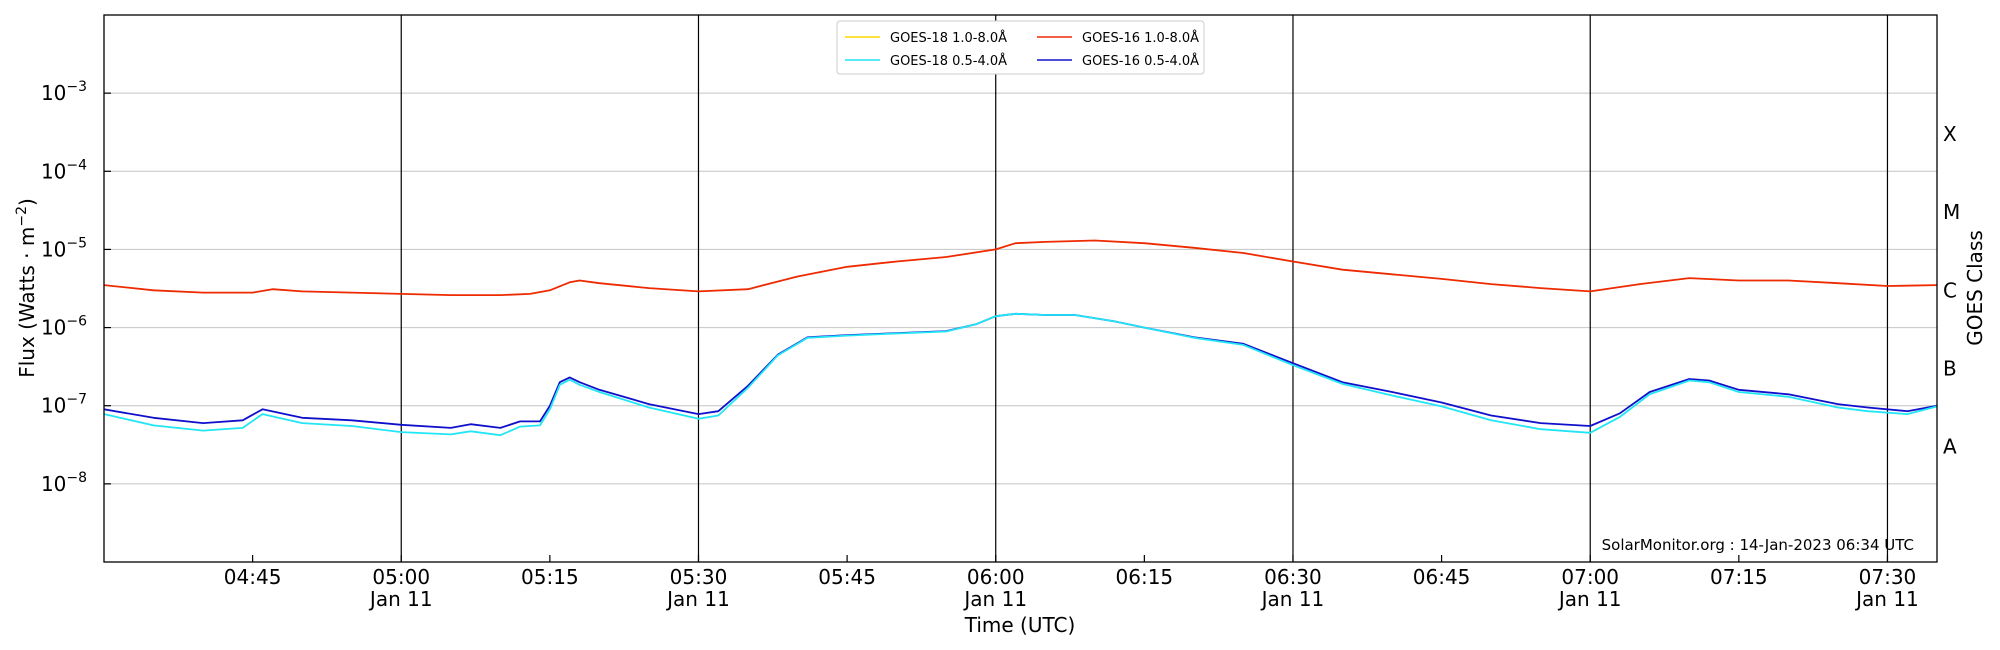  I want to click on source-annotation: SolarMonitor.org : 14-Jan-2023 06:34 UTC, so click(1758, 545).